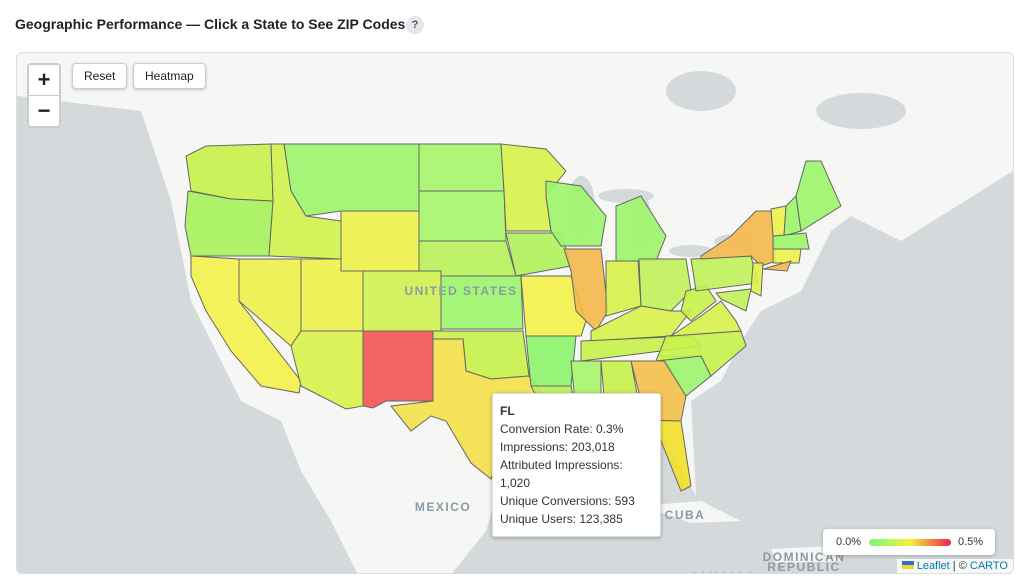 This screenshot has width=1025, height=580. I want to click on legend-gradient, so click(910, 542).